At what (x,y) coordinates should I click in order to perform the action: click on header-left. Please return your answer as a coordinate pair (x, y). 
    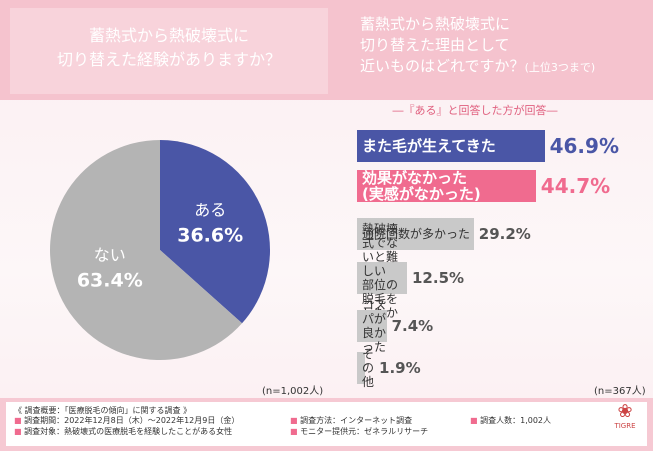
    Looking at the image, I should click on (169, 51).